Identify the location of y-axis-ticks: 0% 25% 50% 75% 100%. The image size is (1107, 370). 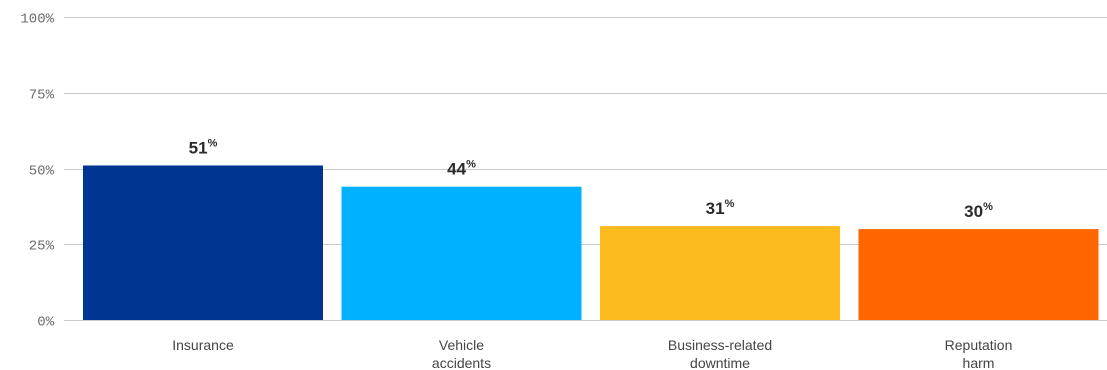
(37, 171).